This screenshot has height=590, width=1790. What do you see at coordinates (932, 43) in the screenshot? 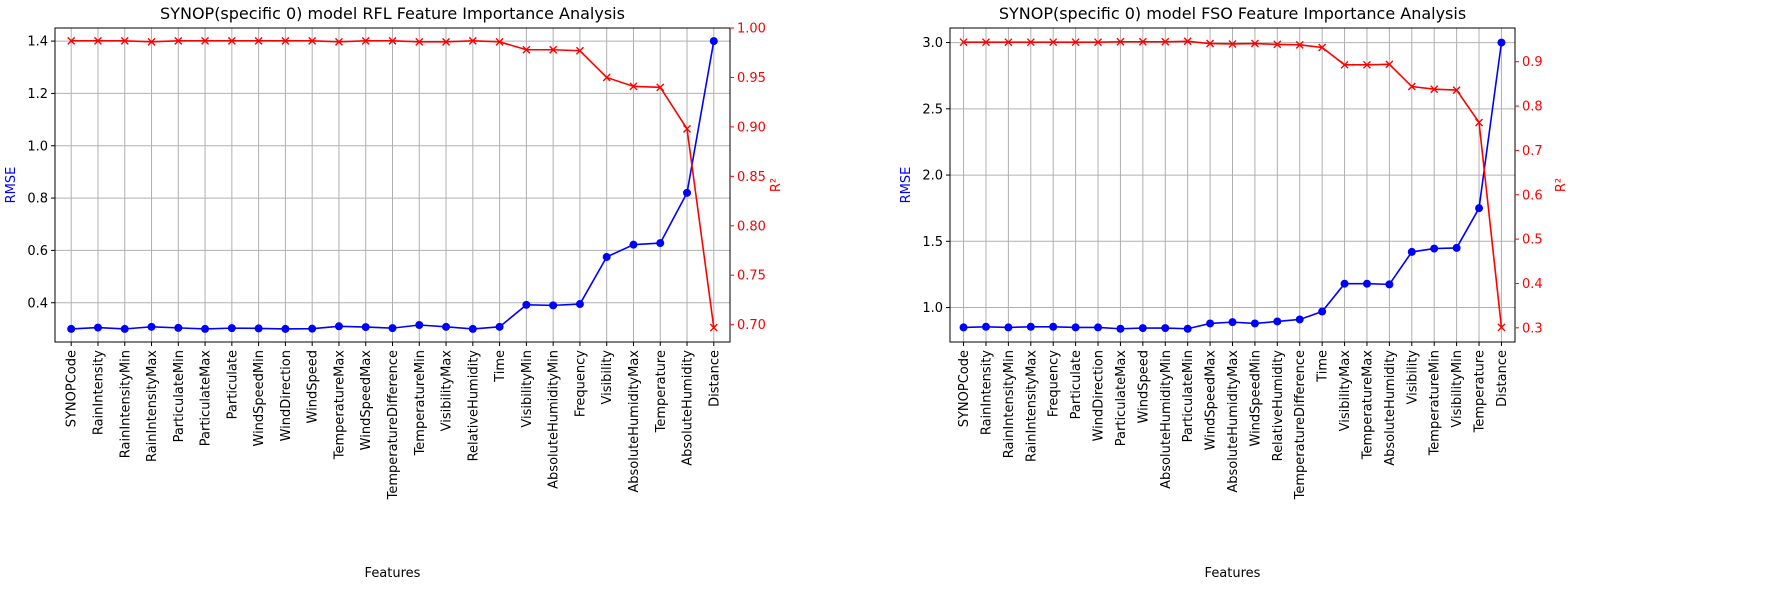
I see `left-tick-label: 3.0` at bounding box center [932, 43].